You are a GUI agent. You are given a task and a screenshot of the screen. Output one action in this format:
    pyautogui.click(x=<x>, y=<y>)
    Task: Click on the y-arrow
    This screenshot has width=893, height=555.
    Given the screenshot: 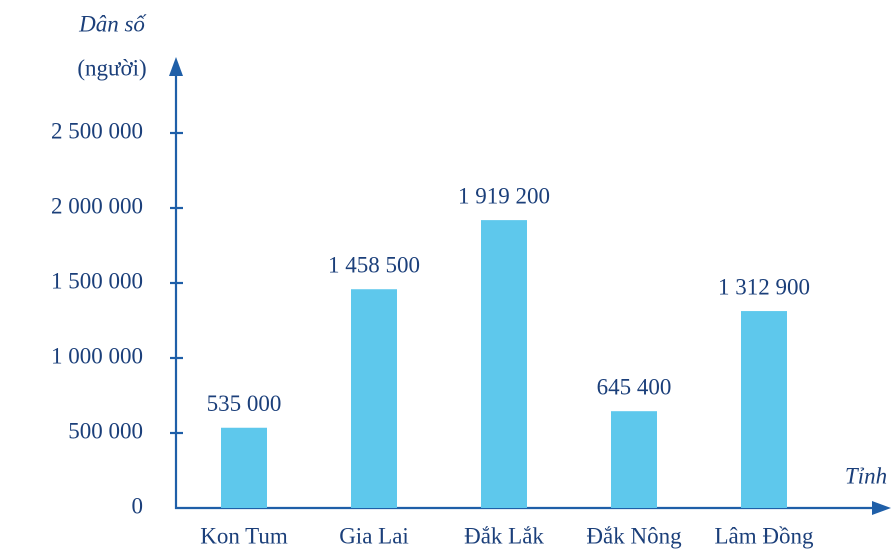 What is the action you would take?
    pyautogui.click(x=176, y=66)
    